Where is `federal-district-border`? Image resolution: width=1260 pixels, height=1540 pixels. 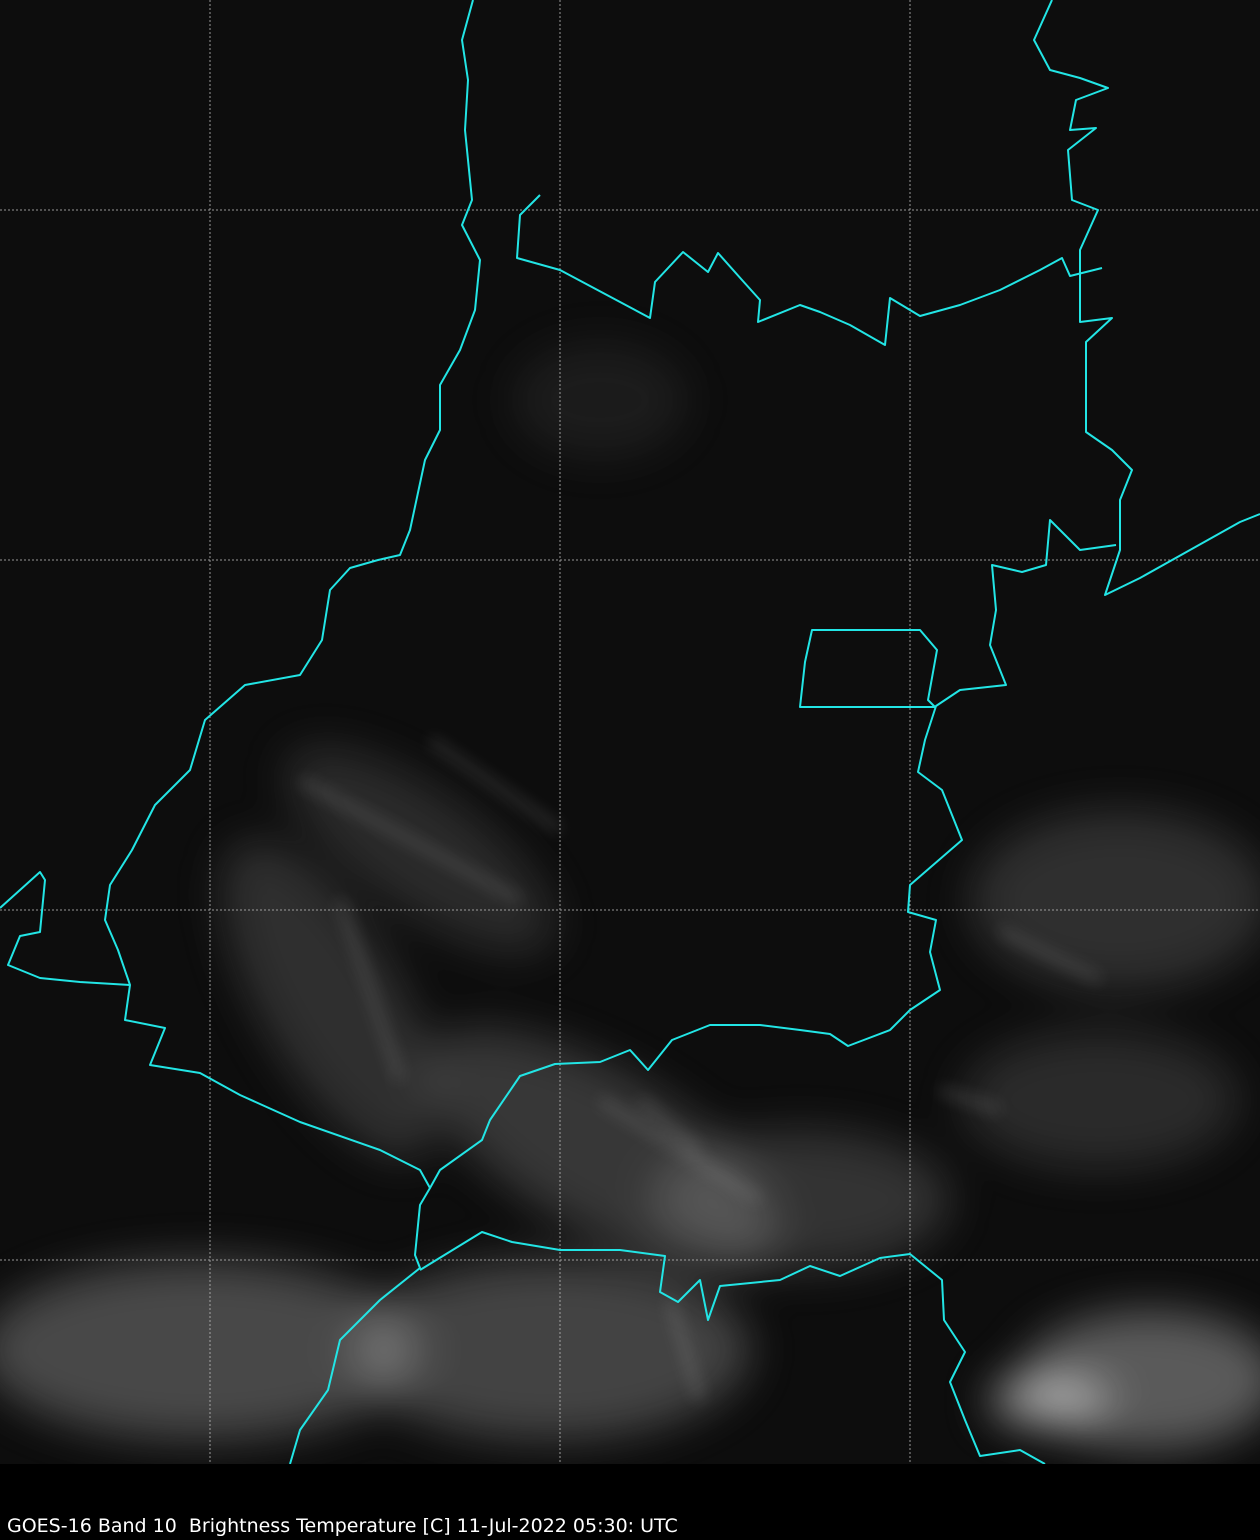
federal-district-border is located at coordinates (868, 668).